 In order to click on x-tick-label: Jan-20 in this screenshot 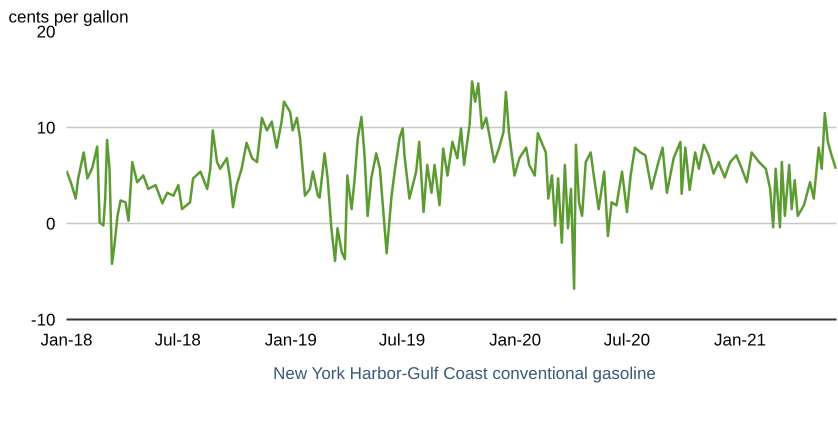, I will do `click(515, 340)`.